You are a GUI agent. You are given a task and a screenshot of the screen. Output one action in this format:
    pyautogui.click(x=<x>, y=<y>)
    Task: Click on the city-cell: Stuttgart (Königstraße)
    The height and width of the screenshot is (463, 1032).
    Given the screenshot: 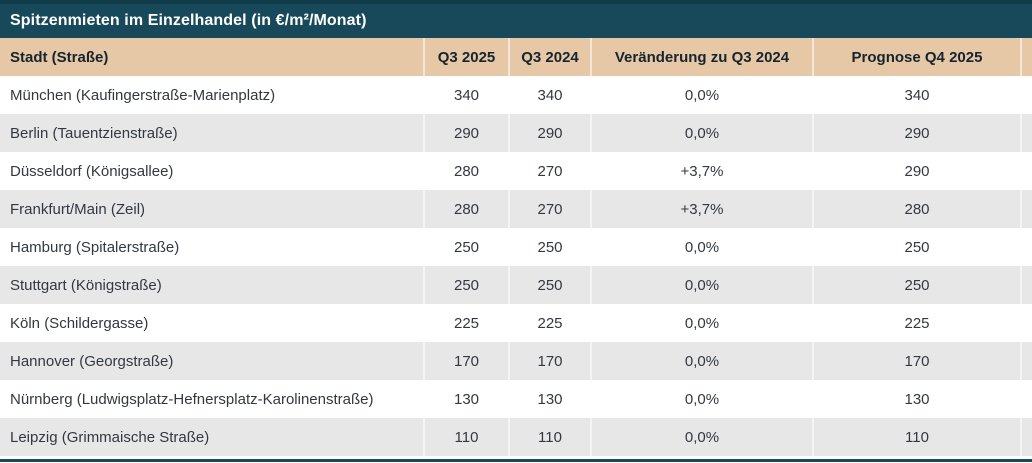 What is the action you would take?
    pyautogui.click(x=86, y=285)
    